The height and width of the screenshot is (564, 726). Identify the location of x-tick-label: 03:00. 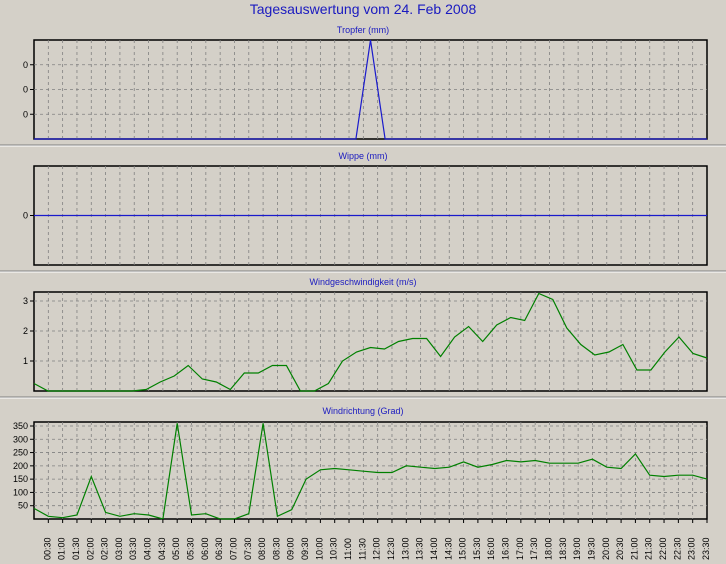
(119, 548).